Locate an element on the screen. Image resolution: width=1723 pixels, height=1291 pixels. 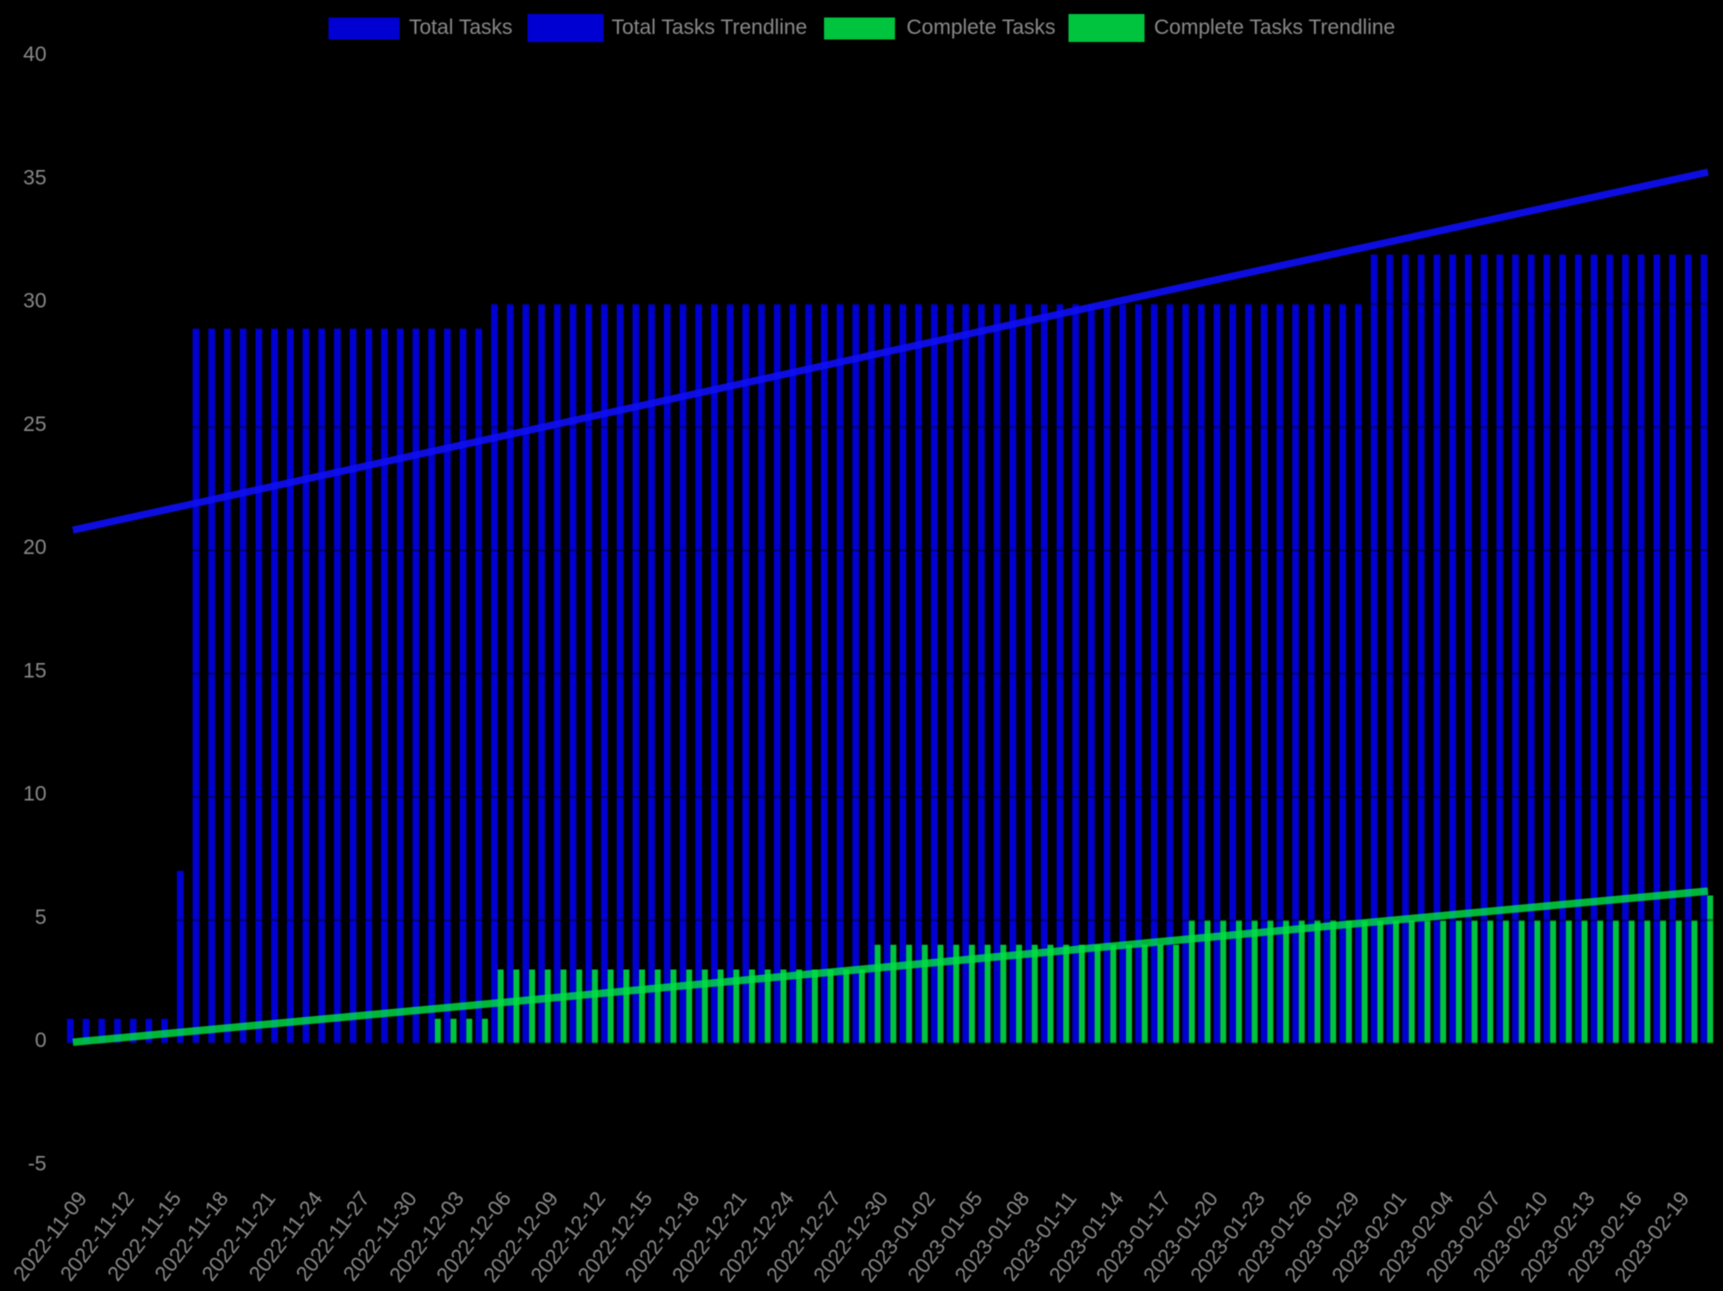
svg-text: 25 is located at coordinates (34, 424).